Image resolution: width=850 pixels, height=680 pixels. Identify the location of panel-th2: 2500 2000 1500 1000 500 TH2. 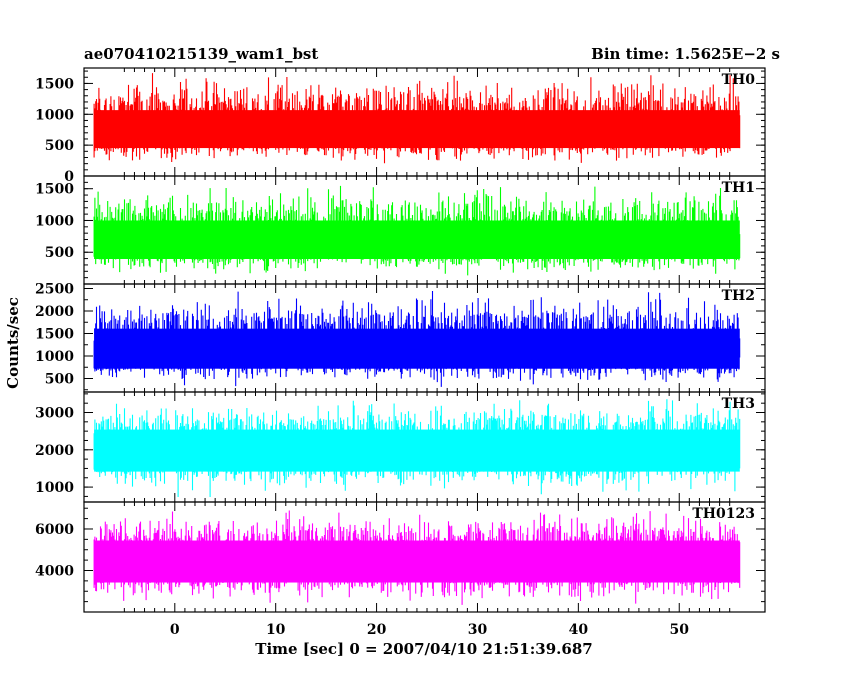
(400, 337).